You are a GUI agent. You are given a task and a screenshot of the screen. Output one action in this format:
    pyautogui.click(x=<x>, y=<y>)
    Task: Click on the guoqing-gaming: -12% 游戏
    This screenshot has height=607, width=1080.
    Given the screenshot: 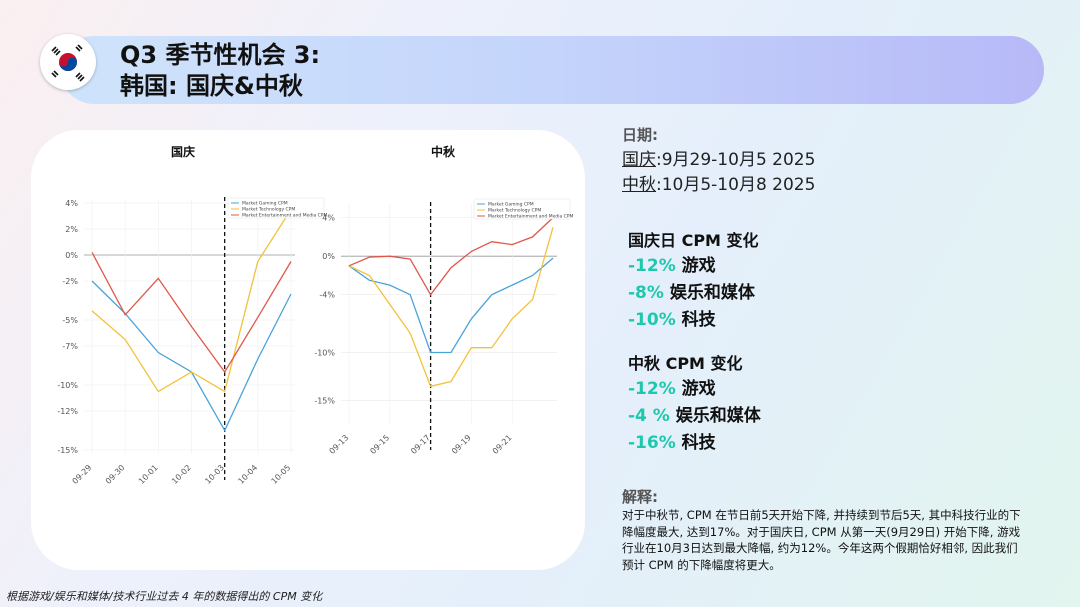 What is the action you would take?
    pyautogui.click(x=693, y=266)
    